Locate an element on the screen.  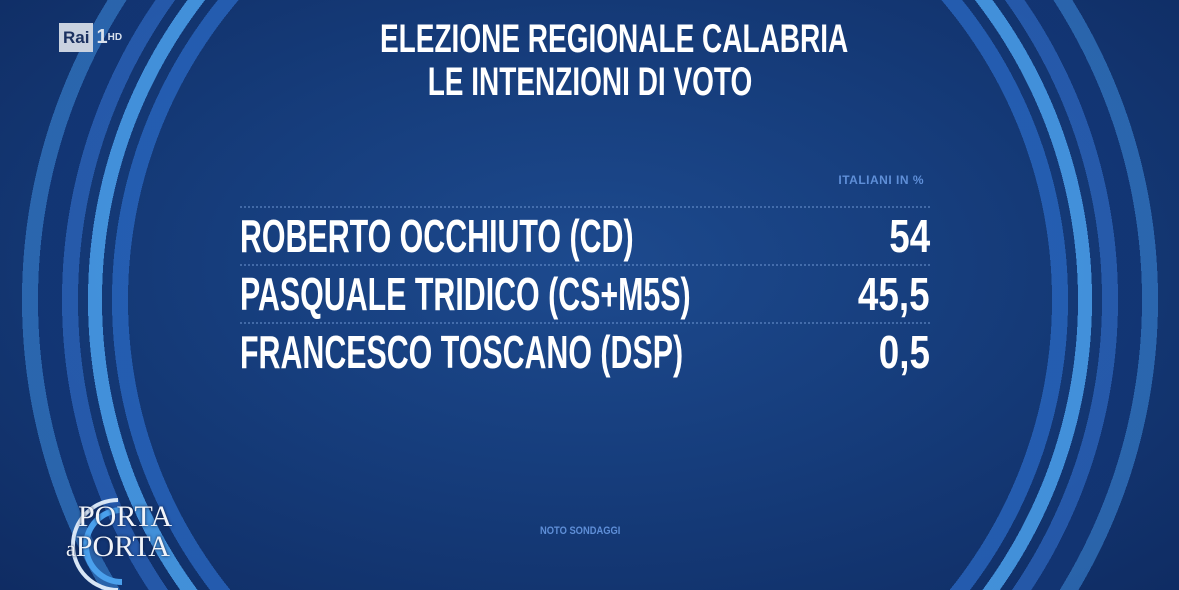
show-logo-line2: PORTA is located at coordinates (122, 546).